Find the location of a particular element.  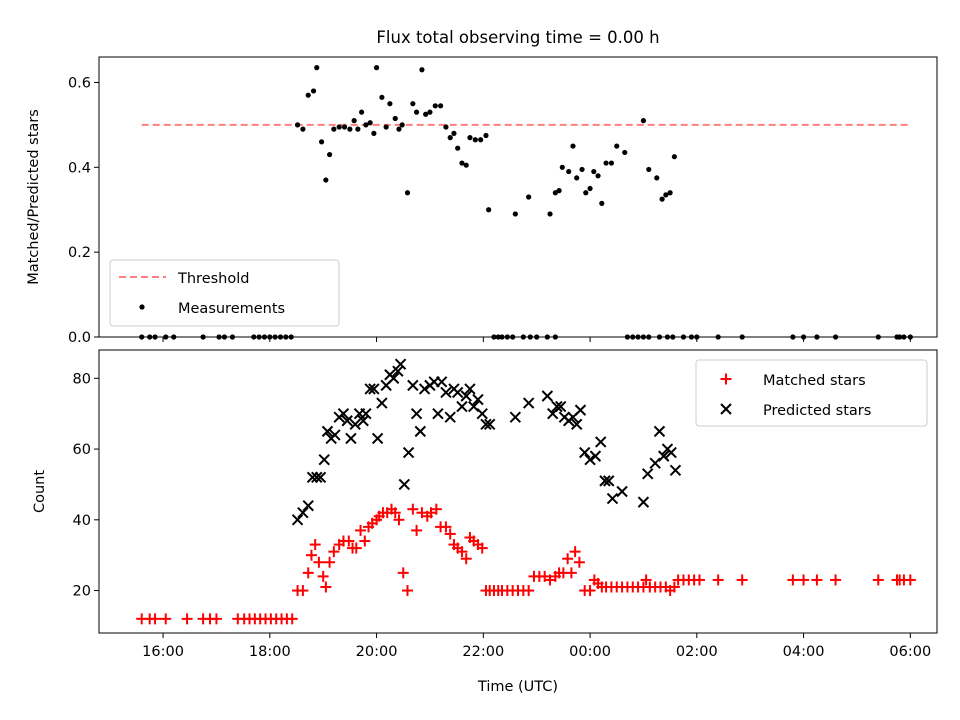

x-tick-label: 16:00 is located at coordinates (163, 652).